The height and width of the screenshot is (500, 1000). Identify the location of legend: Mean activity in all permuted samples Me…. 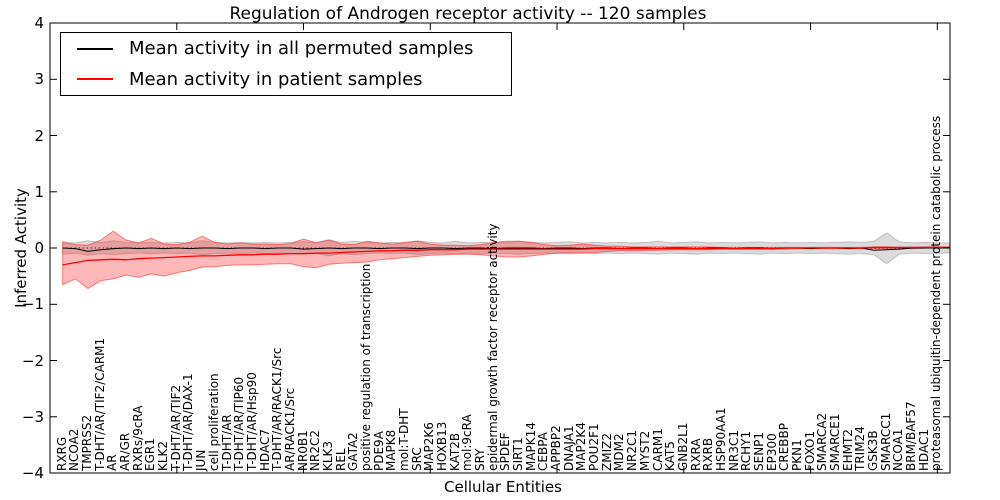
(286, 64).